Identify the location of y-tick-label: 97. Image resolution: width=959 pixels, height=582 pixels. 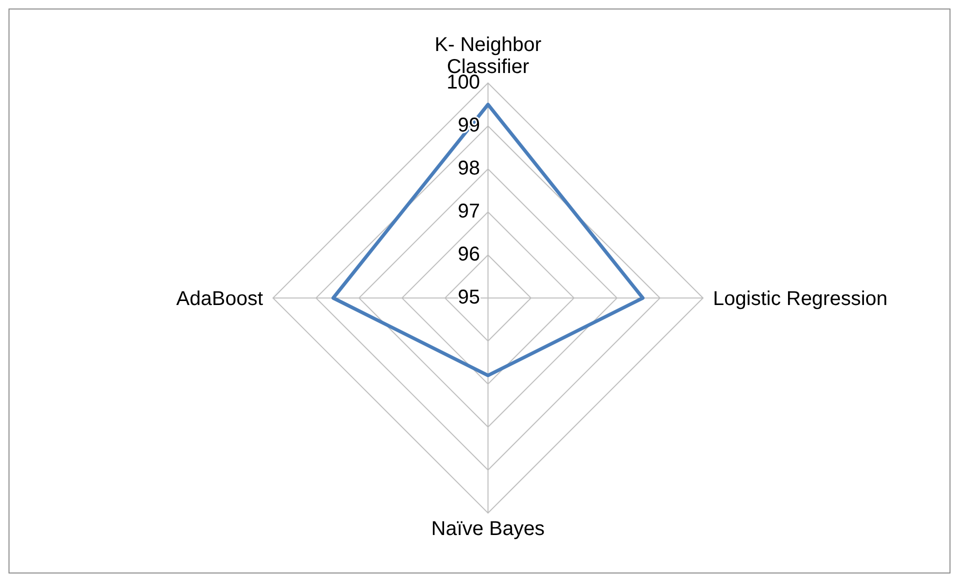
(469, 211).